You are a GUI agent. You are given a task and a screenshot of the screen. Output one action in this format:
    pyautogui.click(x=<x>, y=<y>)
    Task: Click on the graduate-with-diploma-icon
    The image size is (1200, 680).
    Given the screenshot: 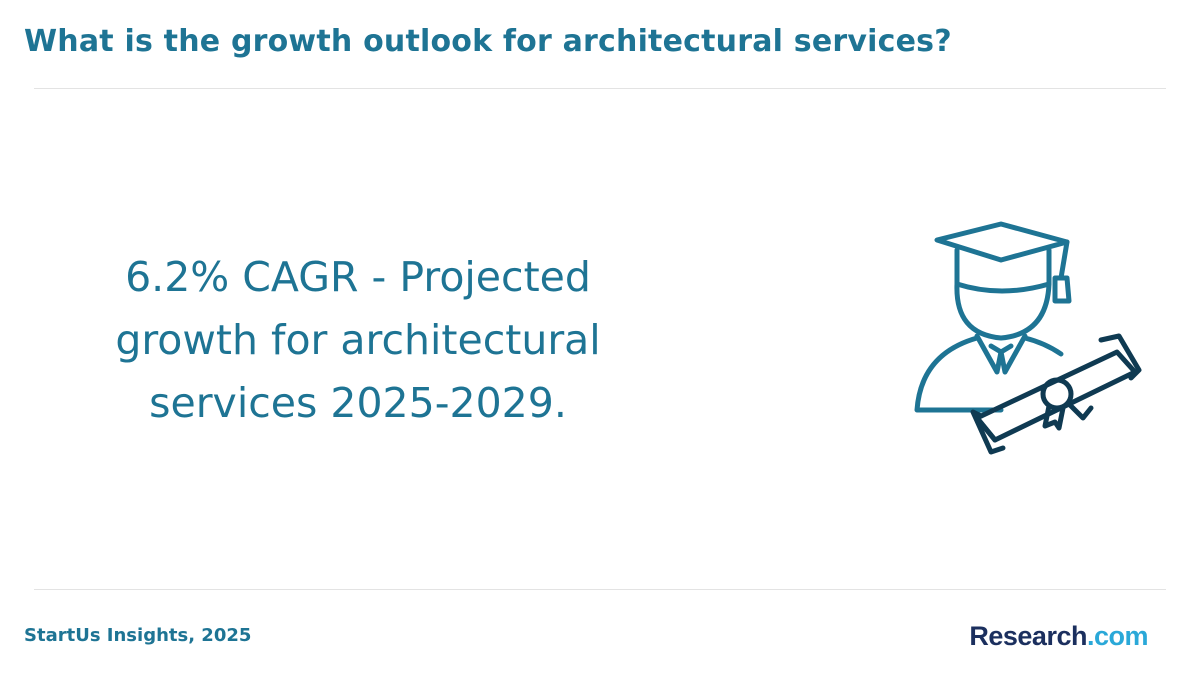 What is the action you would take?
    pyautogui.click(x=1028, y=338)
    